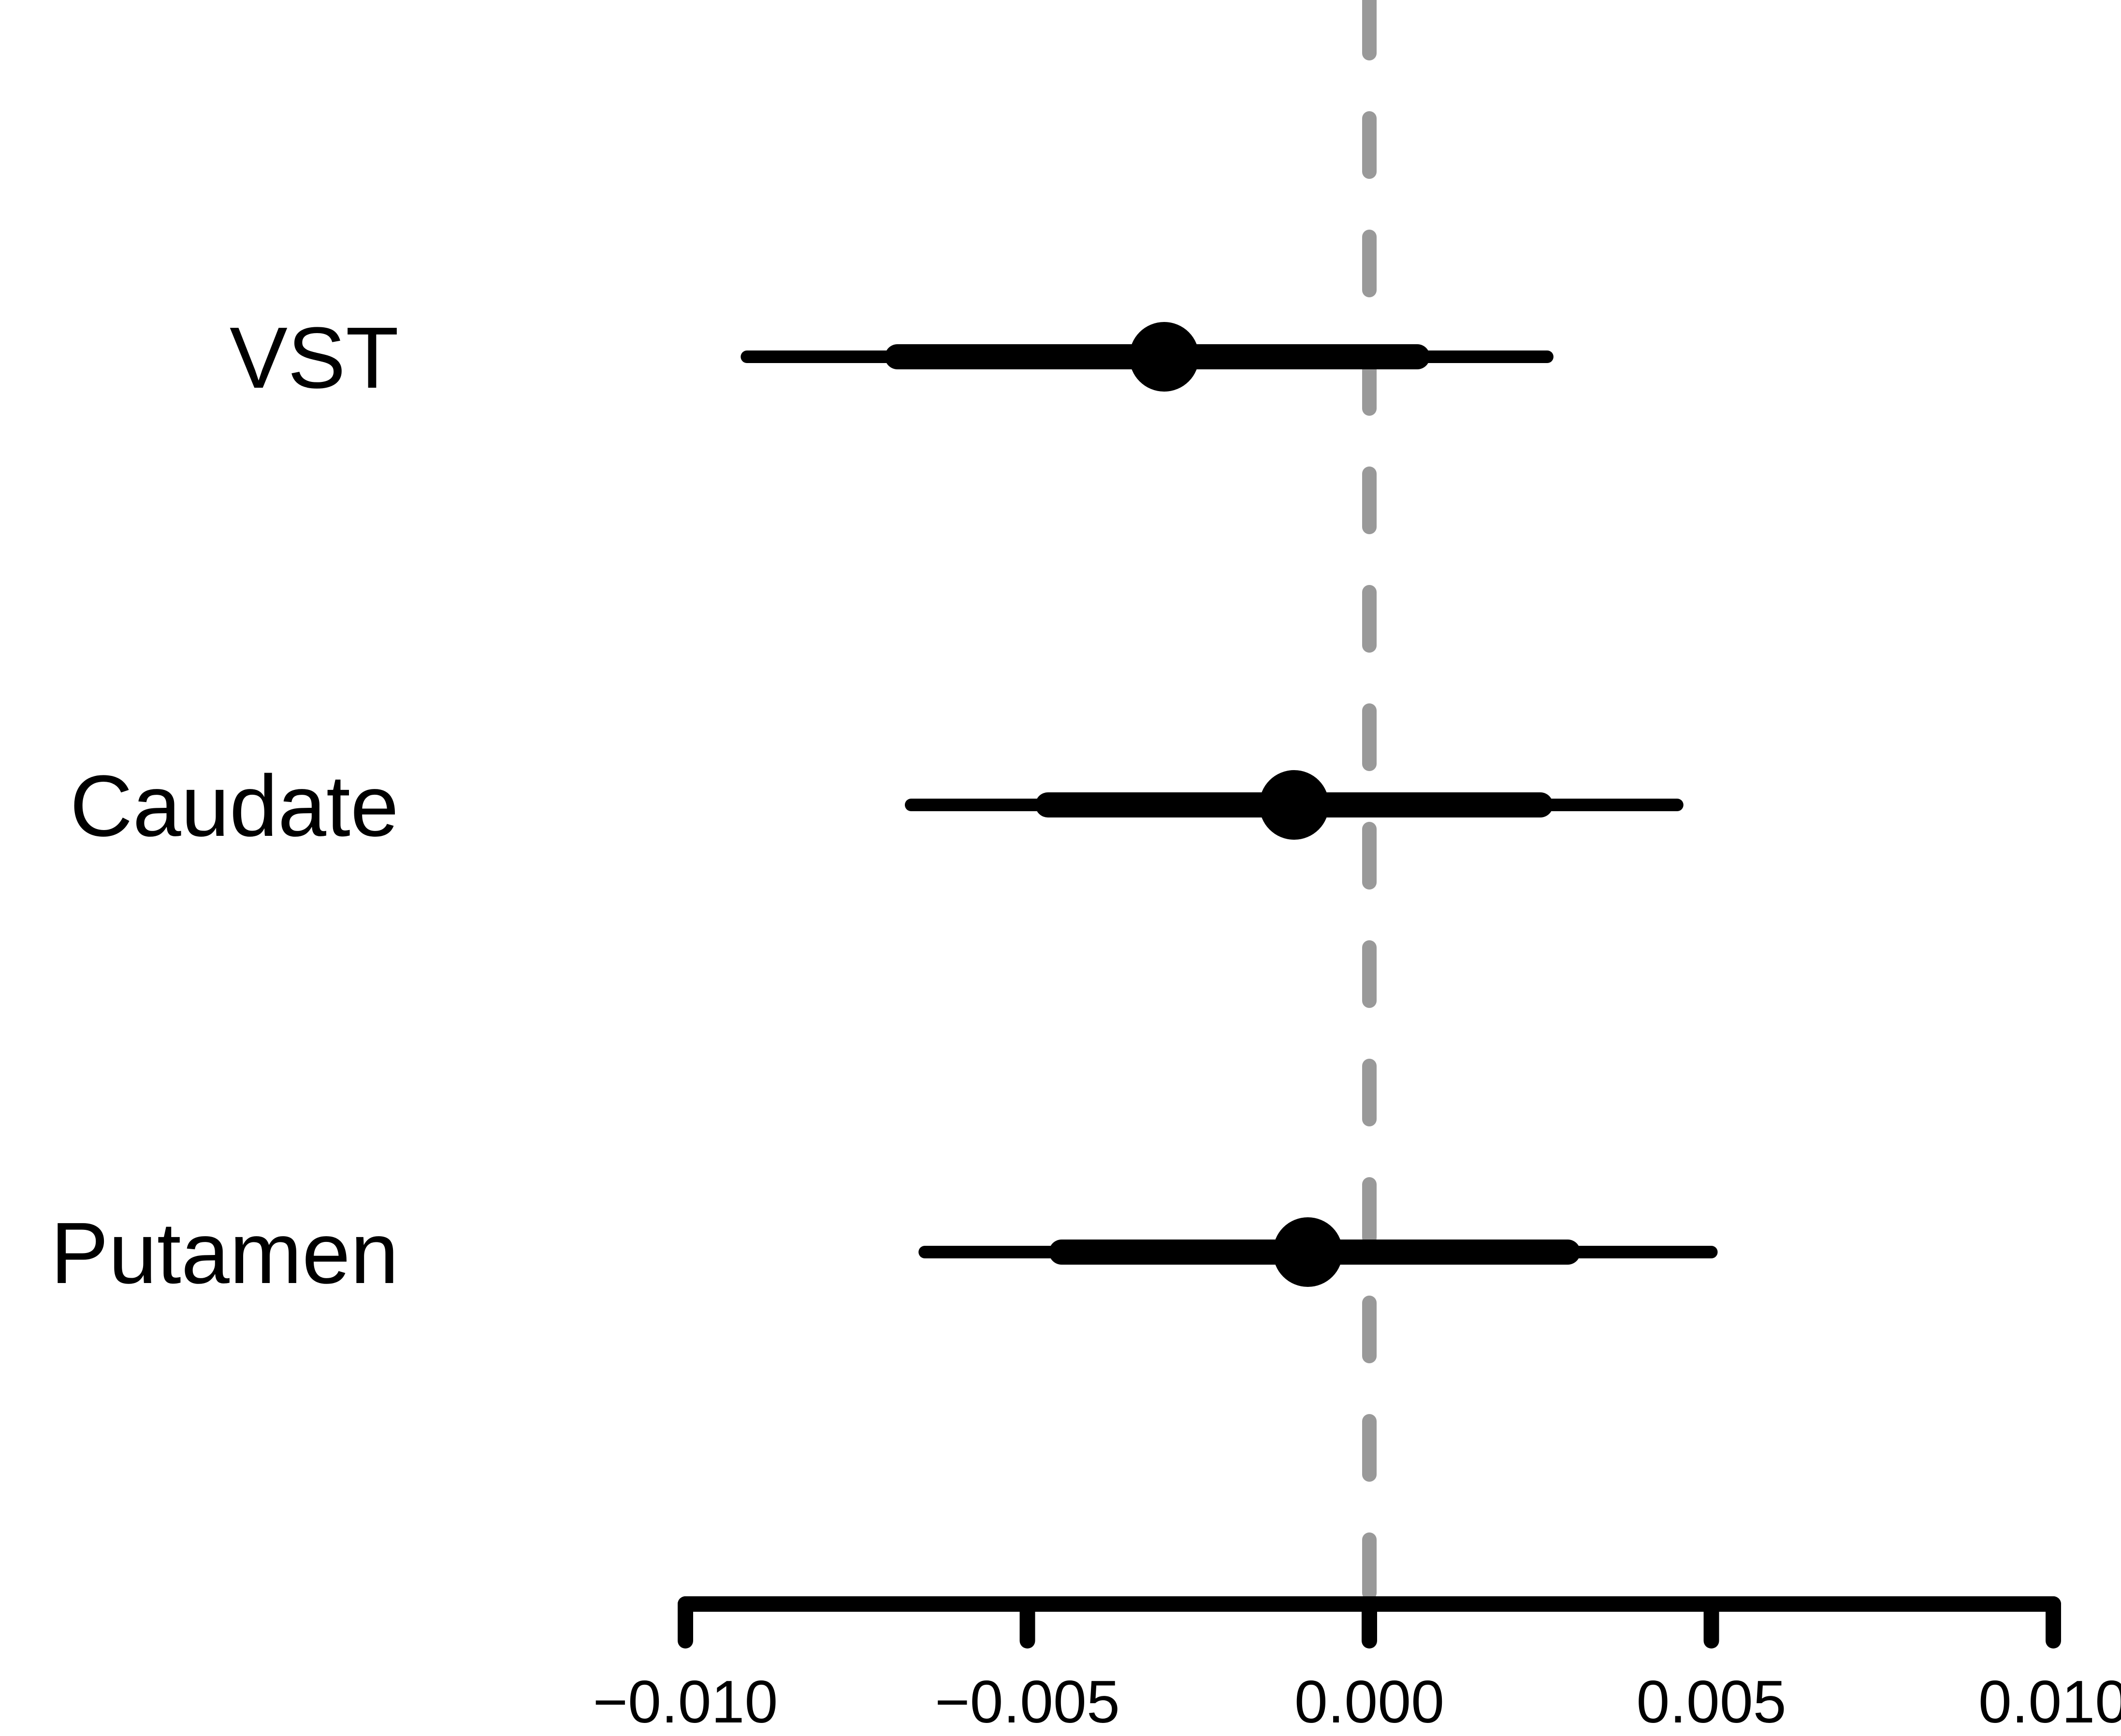  I want to click on category-label: Caudate, so click(234, 806).